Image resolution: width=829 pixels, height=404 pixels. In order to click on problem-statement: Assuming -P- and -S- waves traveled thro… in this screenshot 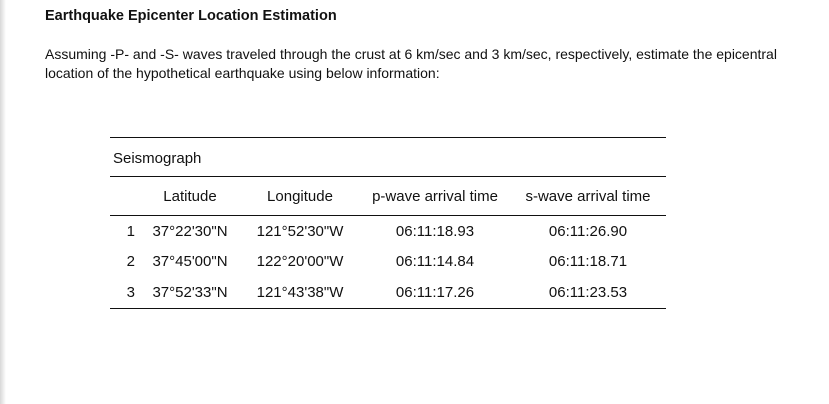, I will do `click(411, 63)`.